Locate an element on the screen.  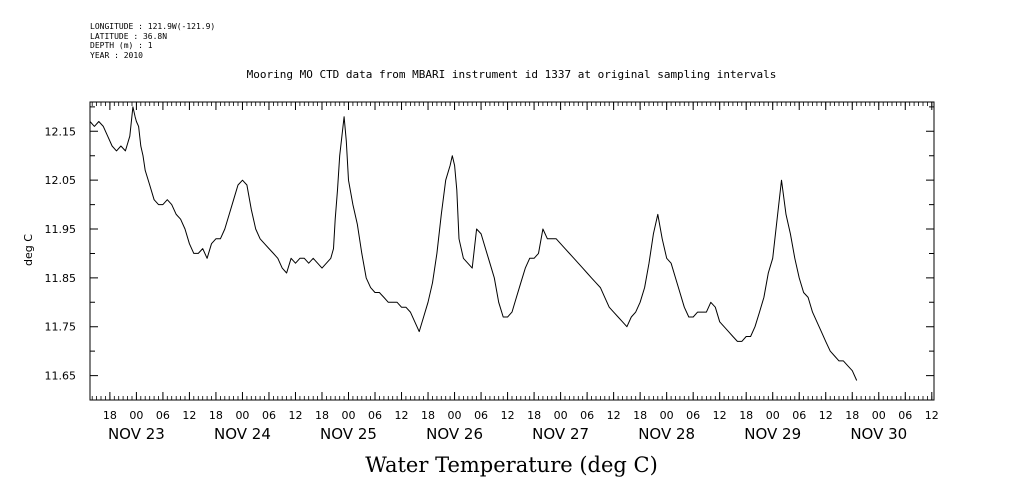
x-day-label: NOV 23 is located at coordinates (136, 434).